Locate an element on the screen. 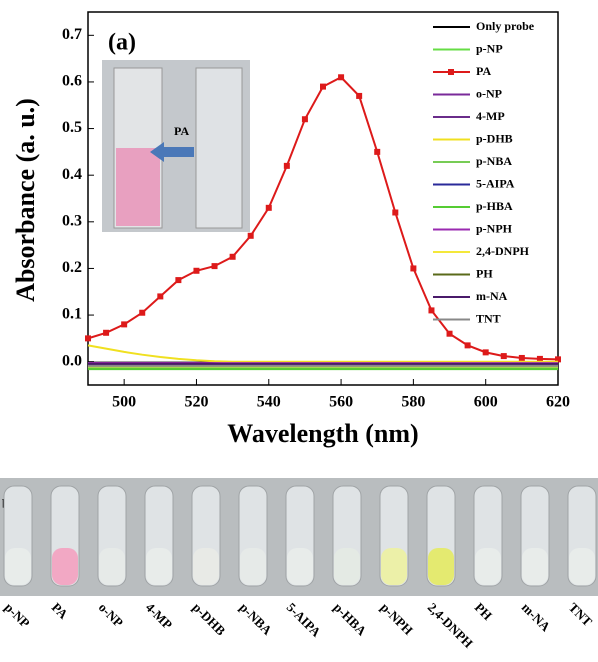  cuvette is located at coordinates (219, 148).